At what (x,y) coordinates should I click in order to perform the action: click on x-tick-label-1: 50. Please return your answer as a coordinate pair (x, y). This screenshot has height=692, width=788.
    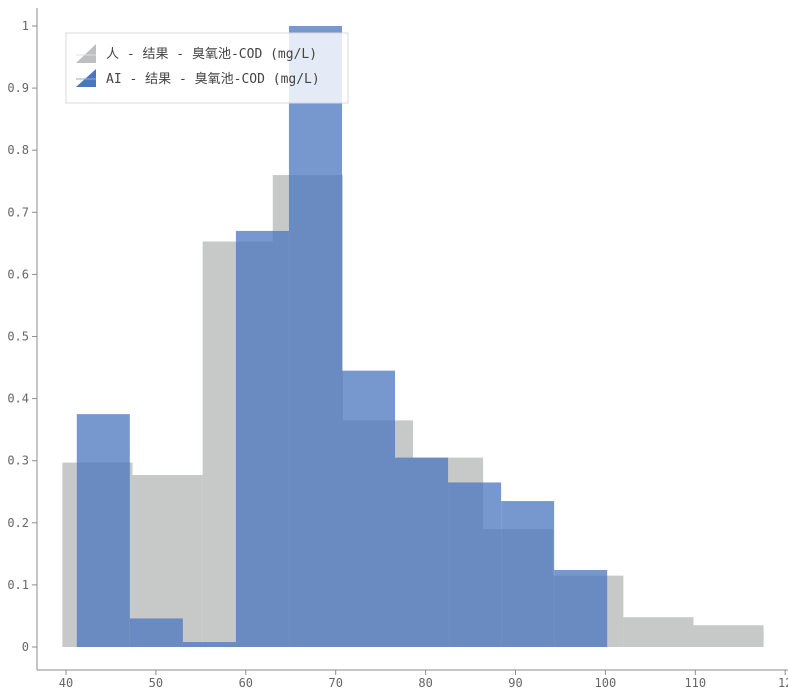
    Looking at the image, I should click on (156, 683).